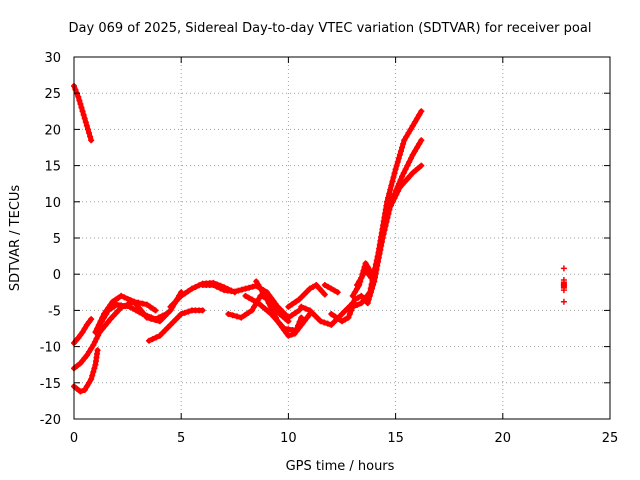 The height and width of the screenshot is (480, 640). I want to click on y-tick-label: 10, so click(52, 203).